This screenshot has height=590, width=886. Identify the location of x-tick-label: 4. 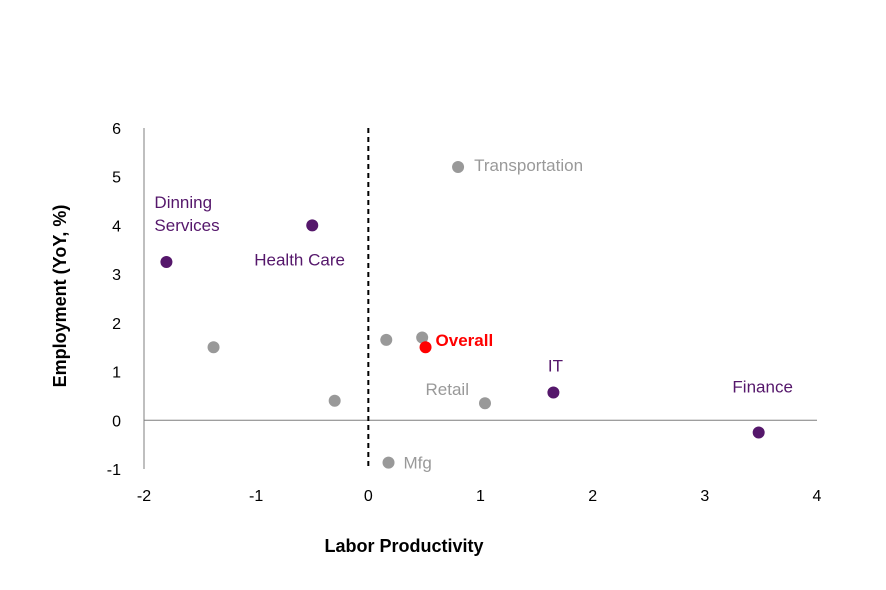
(817, 496).